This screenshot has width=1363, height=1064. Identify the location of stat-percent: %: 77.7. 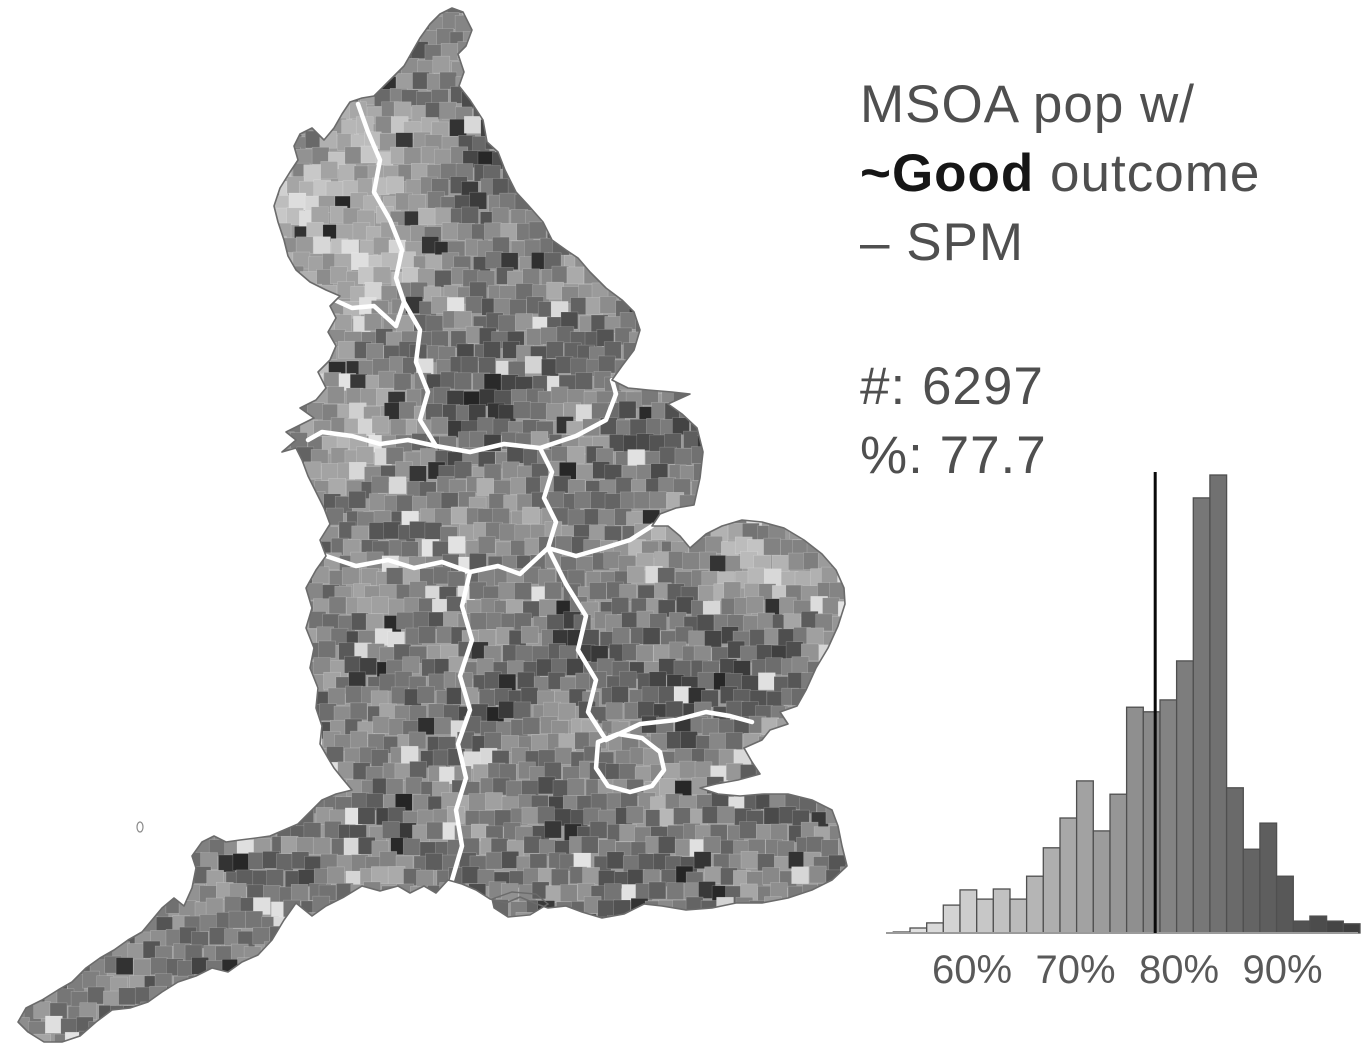
(953, 455).